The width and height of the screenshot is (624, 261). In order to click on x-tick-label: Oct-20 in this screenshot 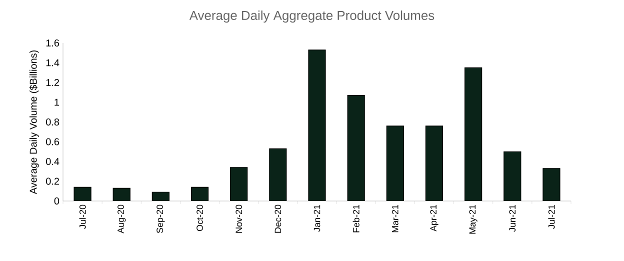, I will do `click(199, 218)`.